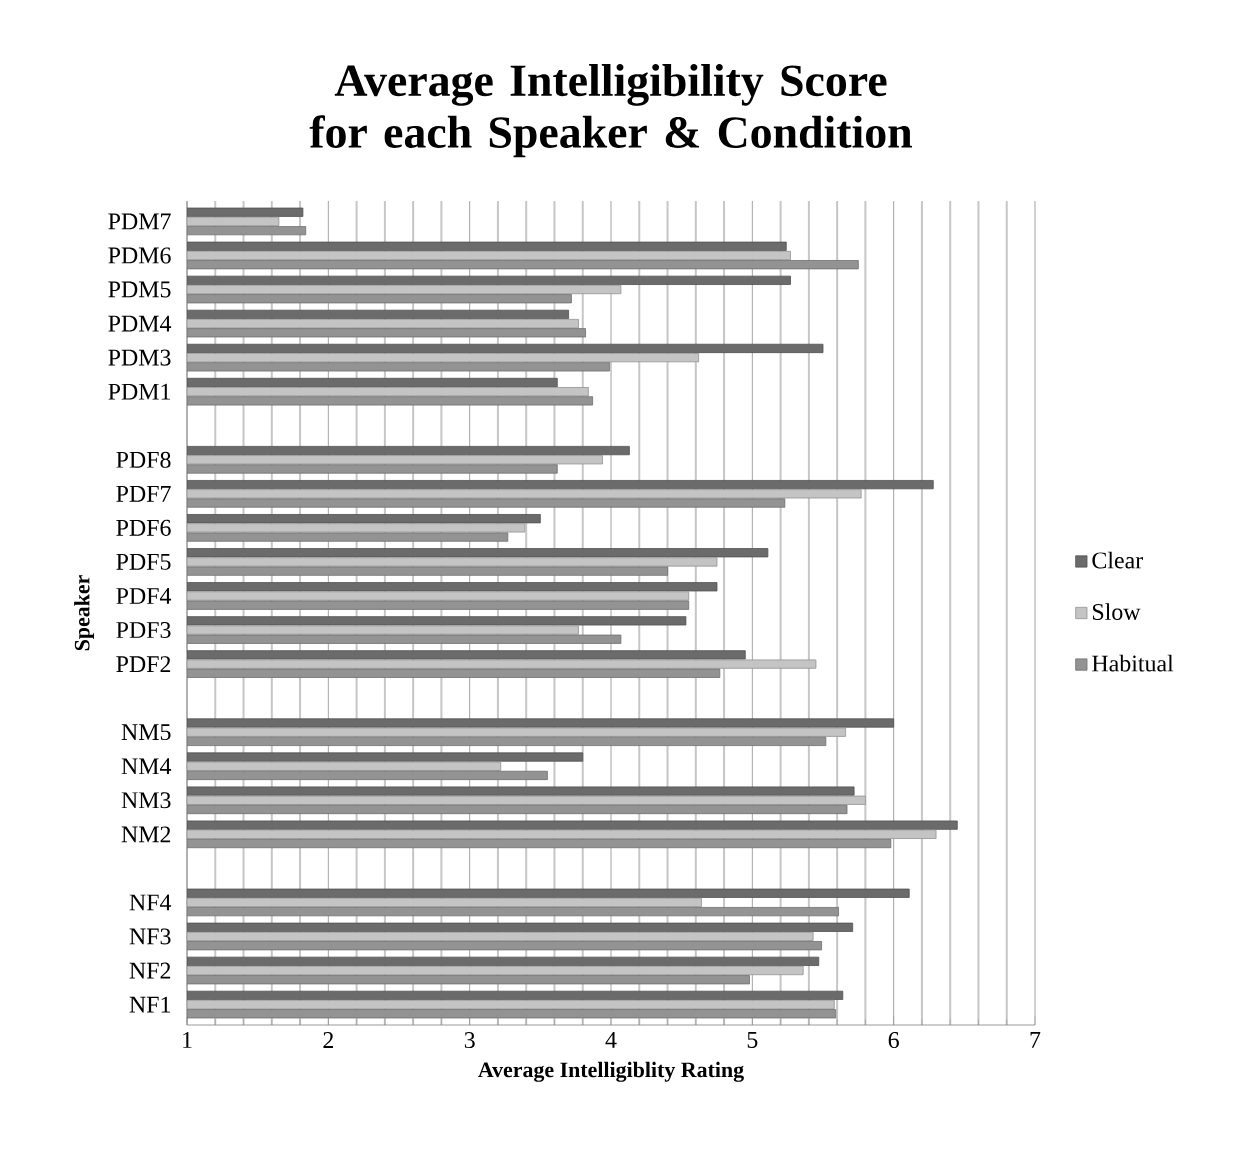  What do you see at coordinates (1117, 560) in the screenshot?
I see `legend-label: Clear` at bounding box center [1117, 560].